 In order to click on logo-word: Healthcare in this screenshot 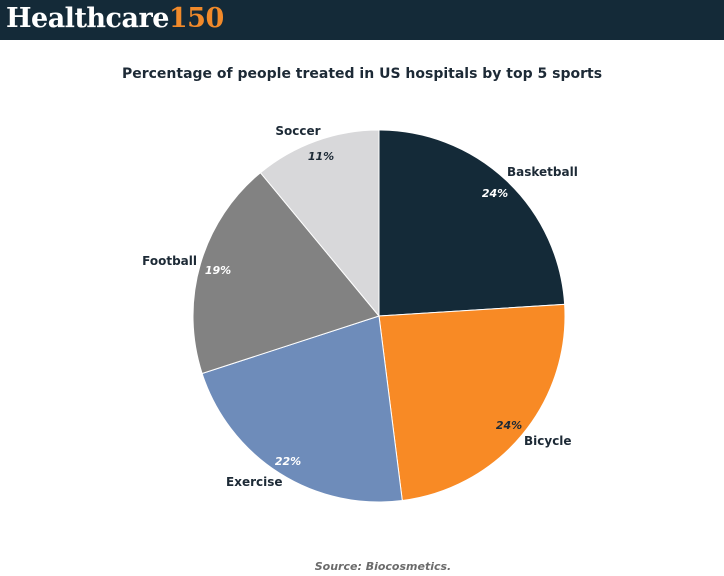, I will do `click(87, 18)`.